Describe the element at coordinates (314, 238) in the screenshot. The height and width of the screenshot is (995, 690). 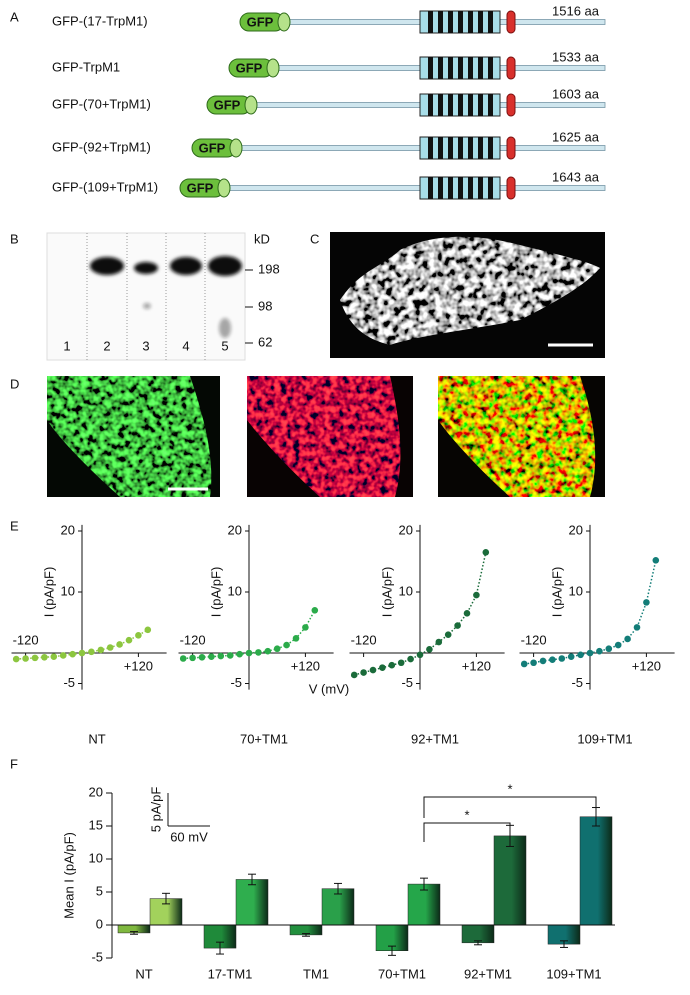
I see `panel-label: C` at that location.